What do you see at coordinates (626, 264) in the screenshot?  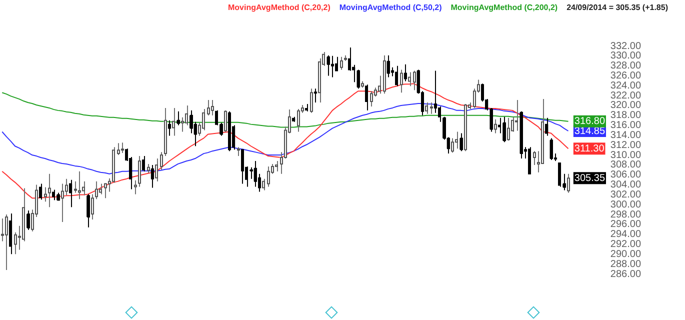 I see `y-tick-label: 288.00` at bounding box center [626, 264].